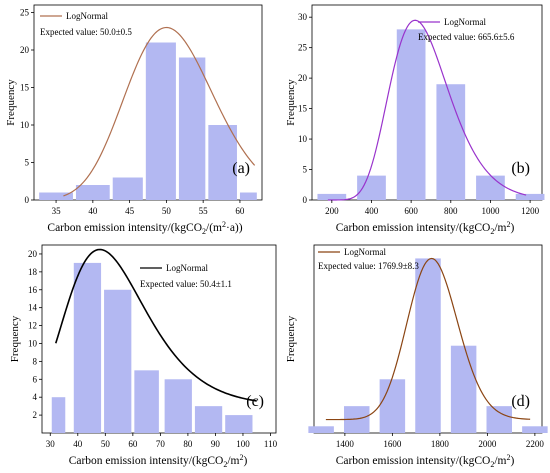 The height and width of the screenshot is (473, 550). I want to click on y-tick-label: 30, so click(303, 17).